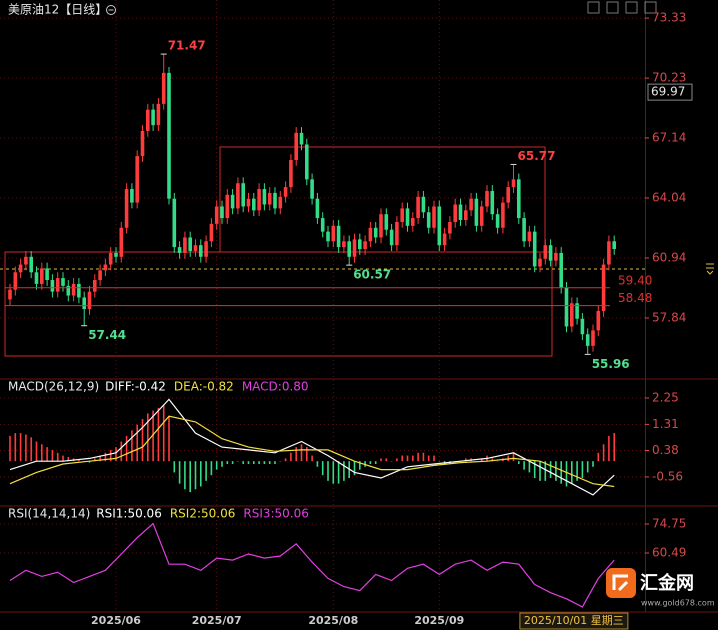 This screenshot has height=630, width=718. I want to click on y-tick-label: 60.49, so click(669, 553).